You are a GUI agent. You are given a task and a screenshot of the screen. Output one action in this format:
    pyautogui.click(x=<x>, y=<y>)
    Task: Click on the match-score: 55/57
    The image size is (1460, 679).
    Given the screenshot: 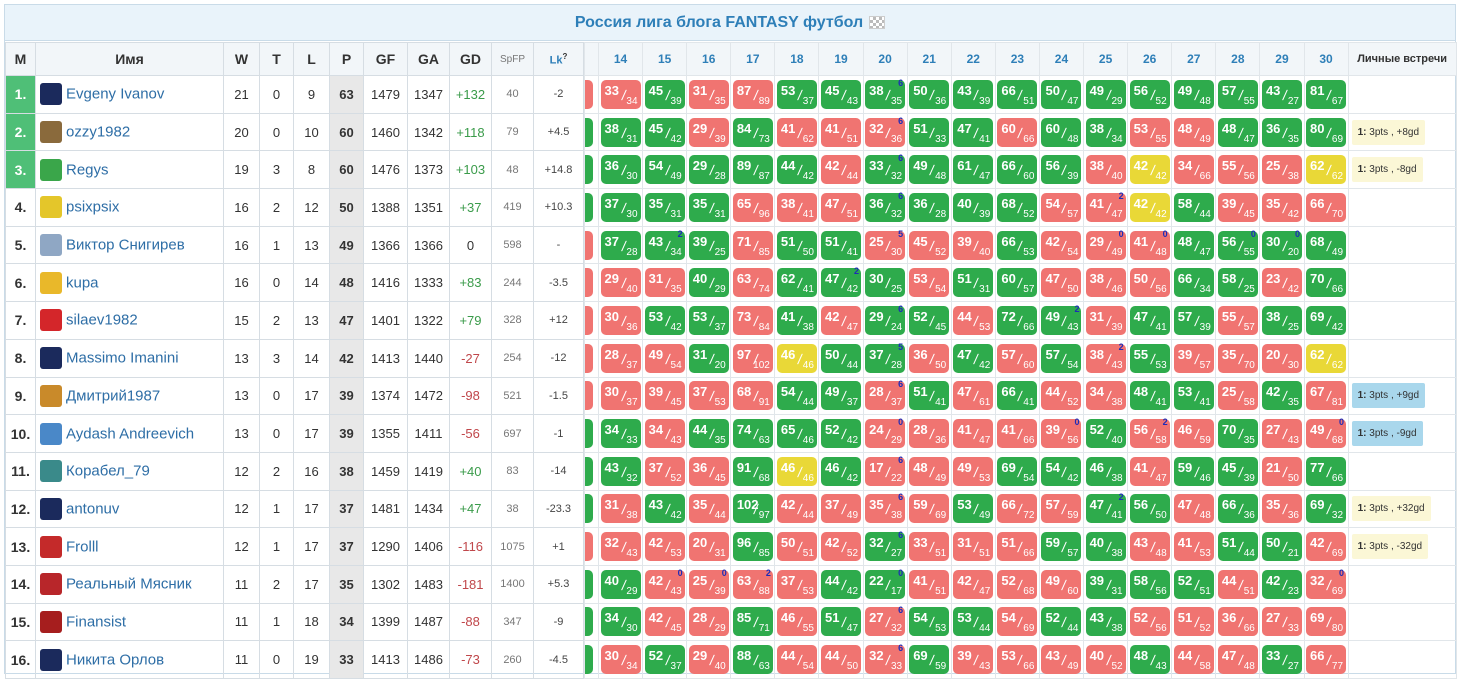 What is the action you would take?
    pyautogui.click(x=1237, y=320)
    